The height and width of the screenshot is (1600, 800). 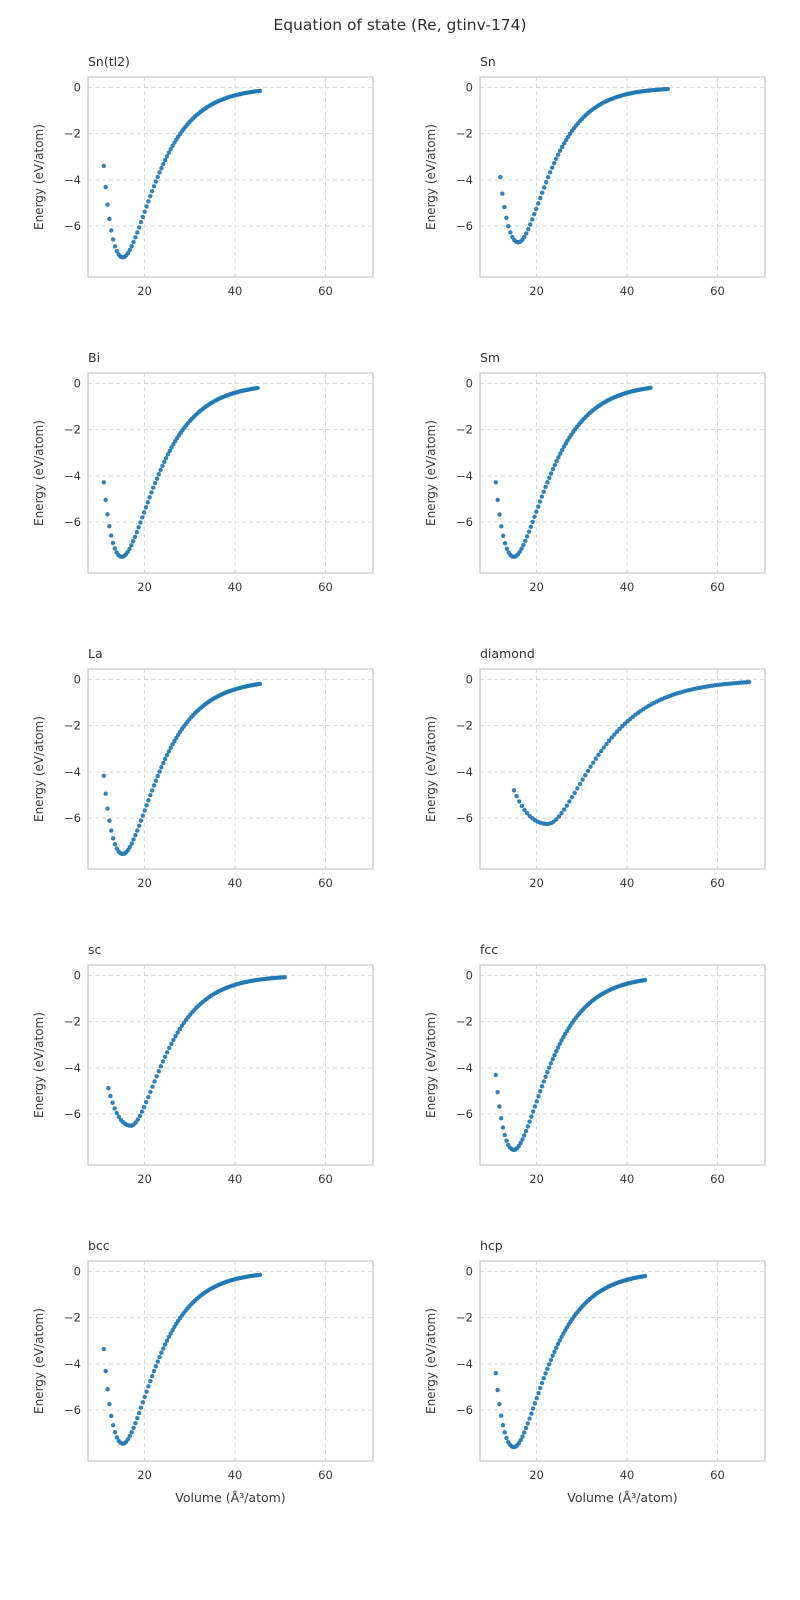 What do you see at coordinates (491, 1245) in the screenshot?
I see `panel-title: hcp` at bounding box center [491, 1245].